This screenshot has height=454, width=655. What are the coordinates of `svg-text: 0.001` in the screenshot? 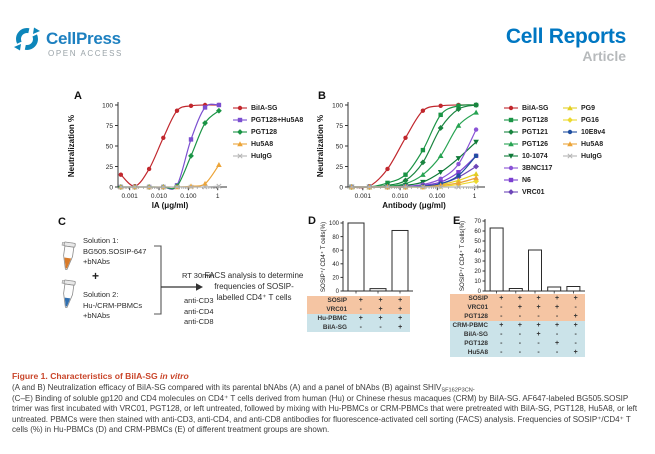 It's located at (363, 196).